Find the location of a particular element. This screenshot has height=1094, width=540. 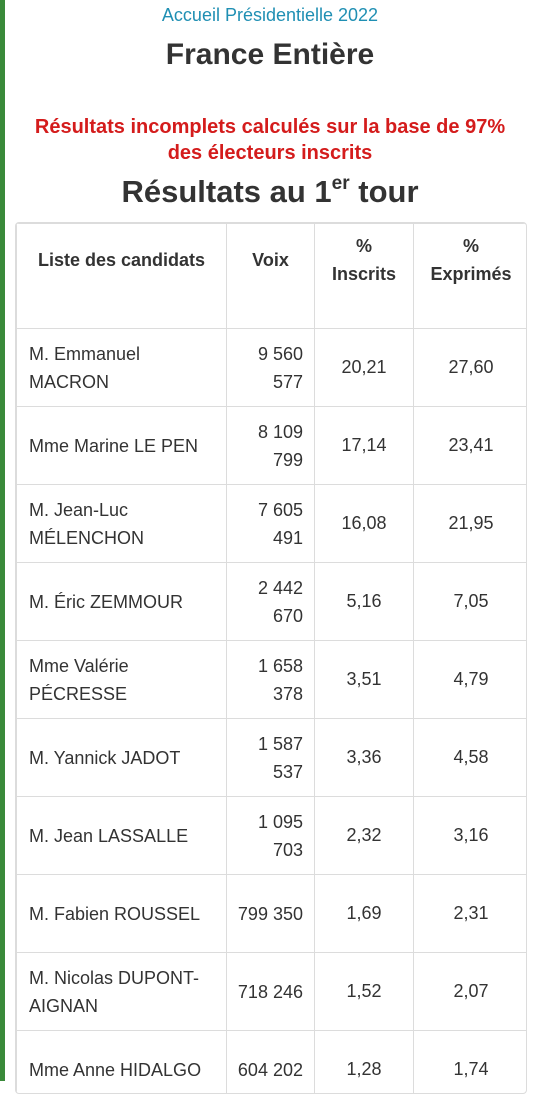

candidate-name: M. Yannick JADOT is located at coordinates (122, 758).